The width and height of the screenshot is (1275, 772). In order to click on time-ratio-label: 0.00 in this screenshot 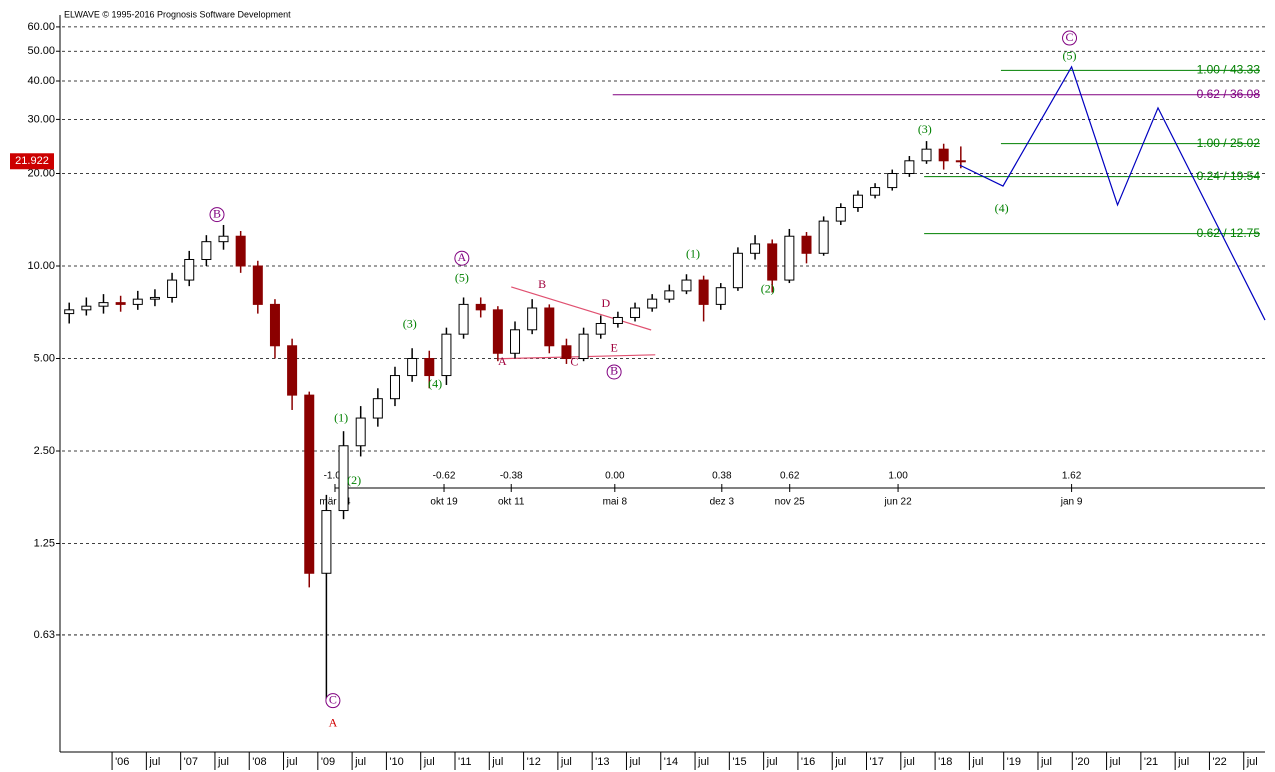, I will do `click(615, 476)`.